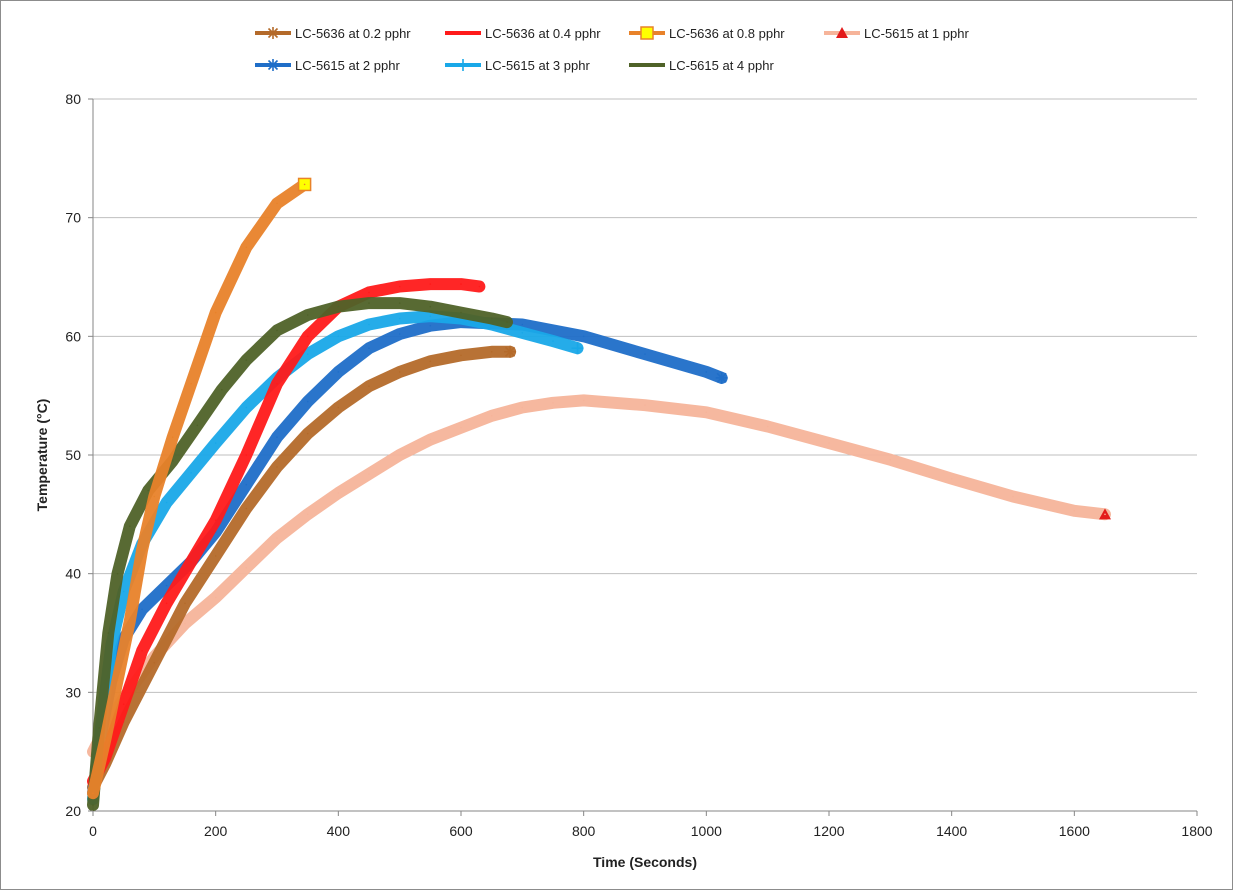 Image resolution: width=1233 pixels, height=891 pixels. What do you see at coordinates (73, 574) in the screenshot?
I see `y-tick-label-40: 40` at bounding box center [73, 574].